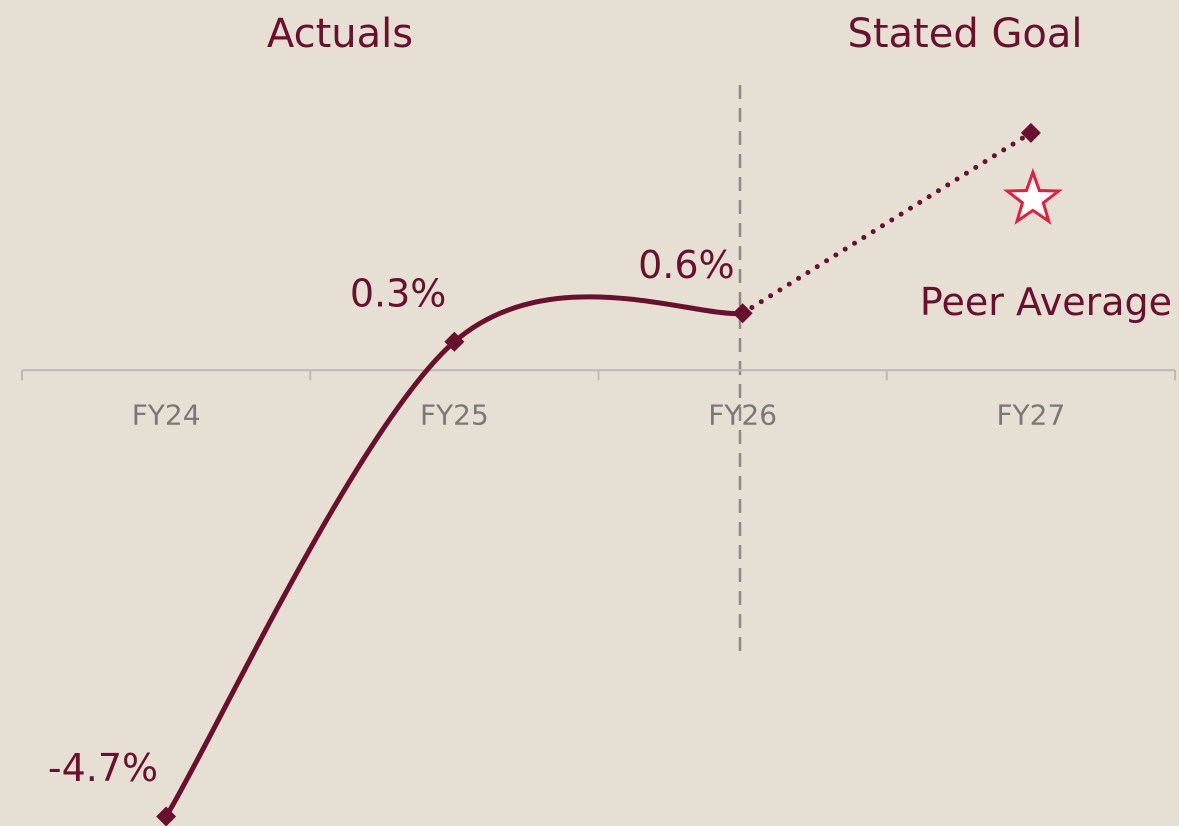 The image size is (1179, 826). I want to click on x-tick-label: FY27, so click(1030, 414).